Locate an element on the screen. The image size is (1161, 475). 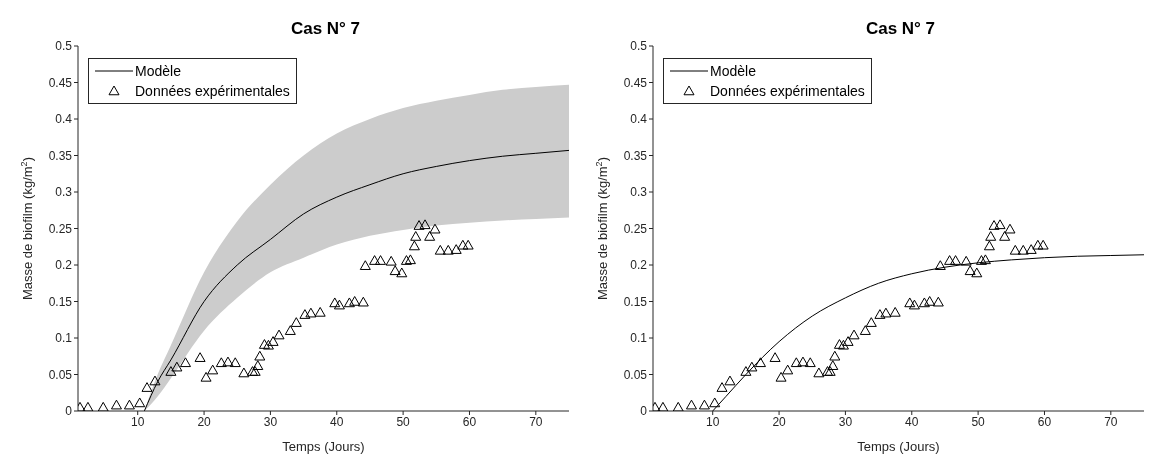
x-tick-label: 20 is located at coordinates (779, 421).